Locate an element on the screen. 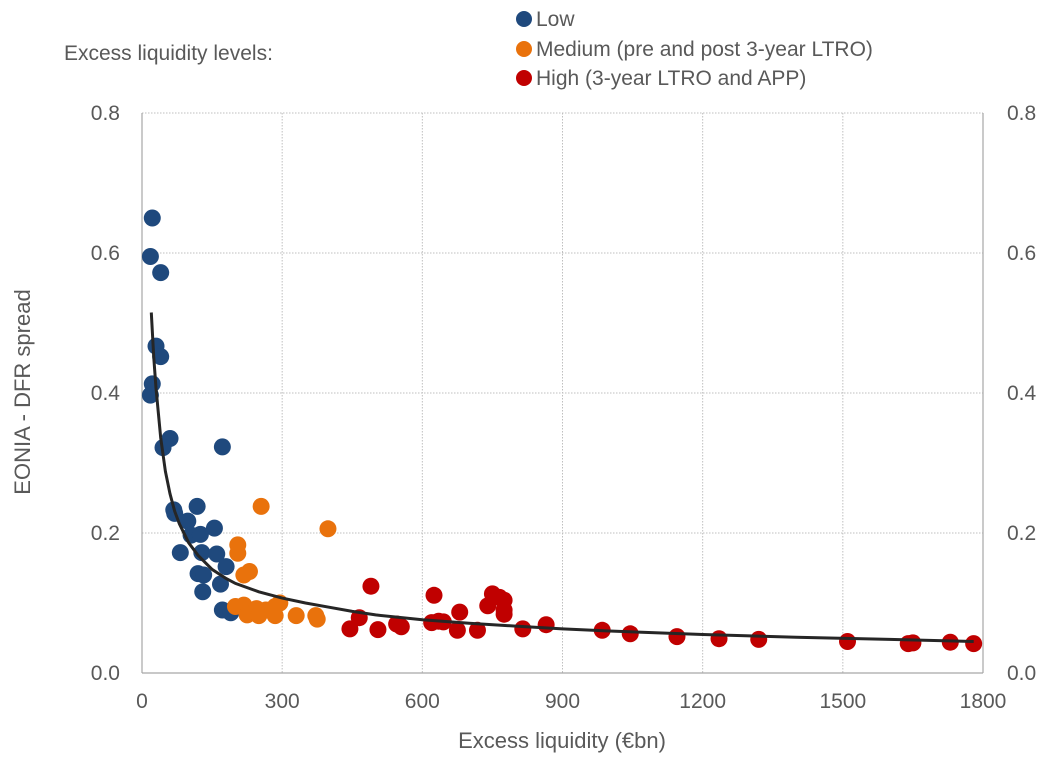 The image size is (1047, 763). x-axis-label: Excess liquidity (€bn) is located at coordinates (562, 740).